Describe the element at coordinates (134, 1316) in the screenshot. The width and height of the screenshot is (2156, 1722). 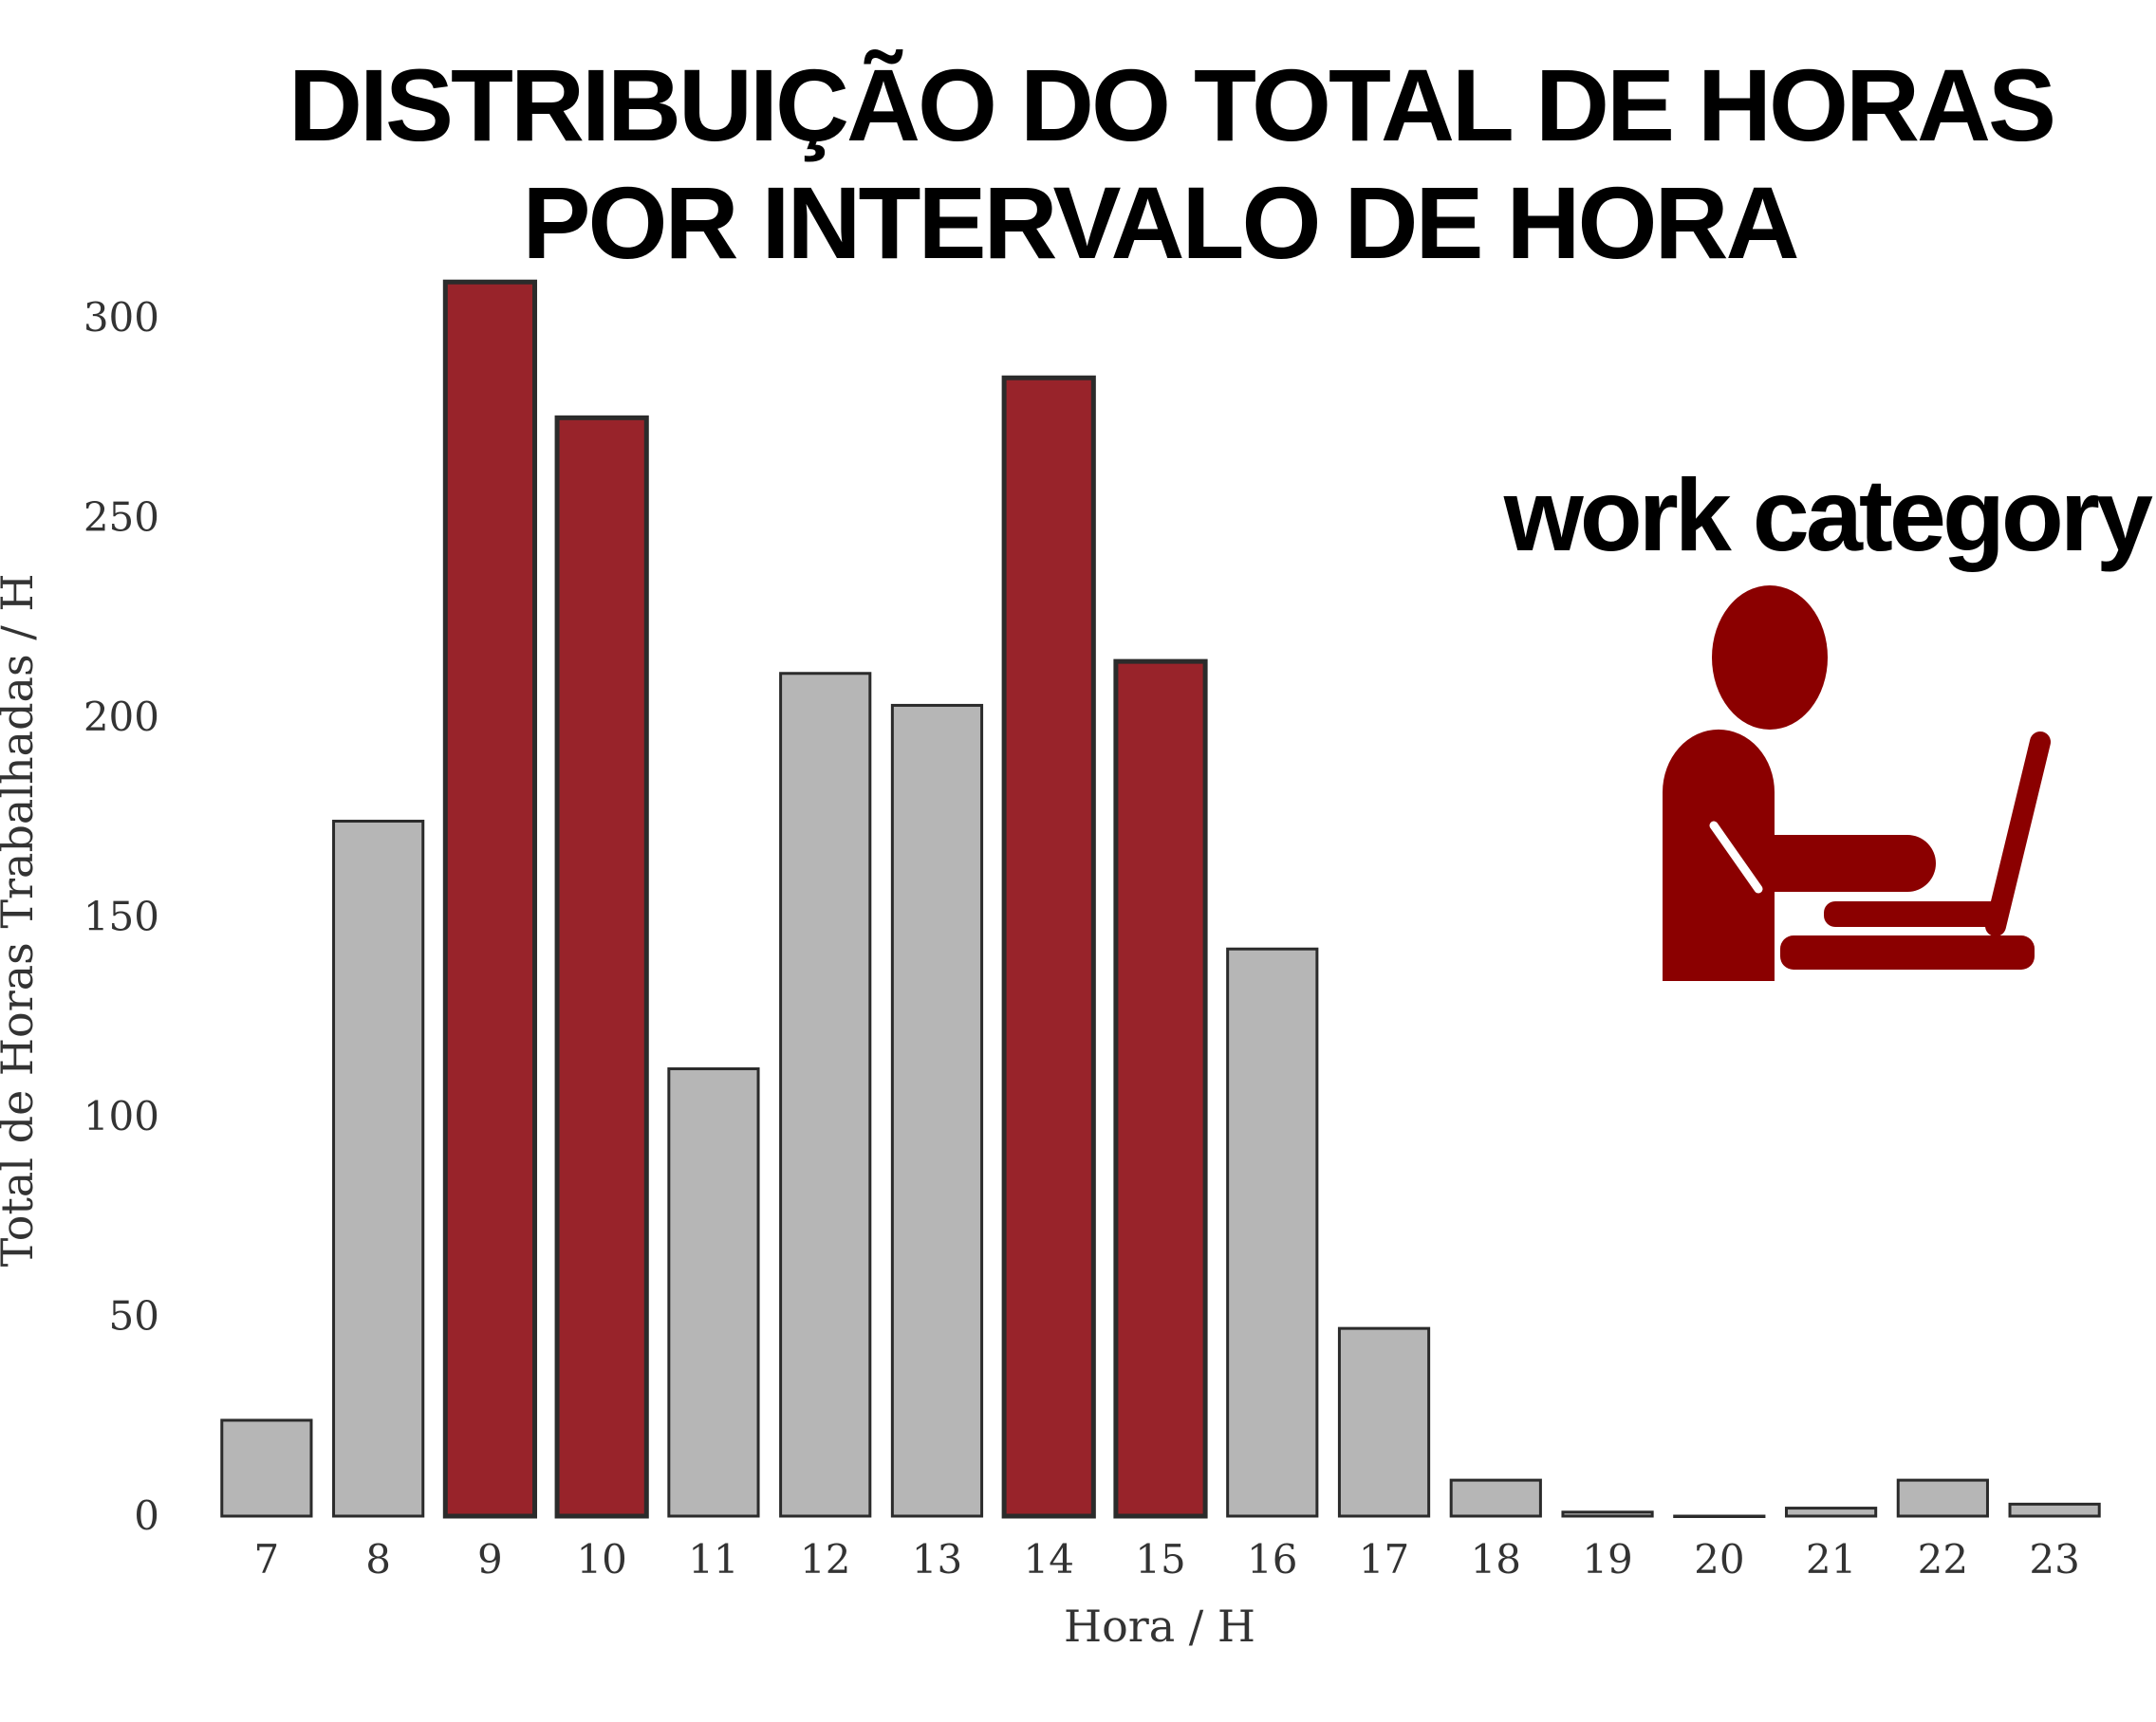
I see `y-tick-label: 50` at that location.